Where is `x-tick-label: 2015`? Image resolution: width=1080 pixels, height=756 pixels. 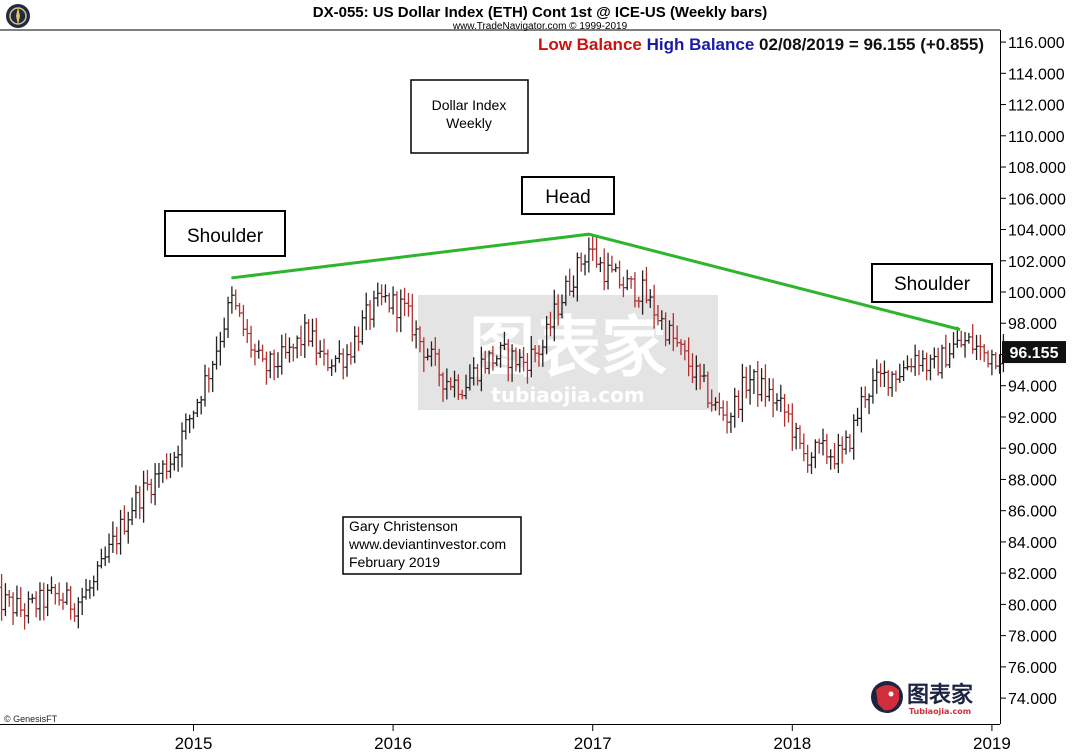
x-tick-label: 2015 is located at coordinates (194, 743).